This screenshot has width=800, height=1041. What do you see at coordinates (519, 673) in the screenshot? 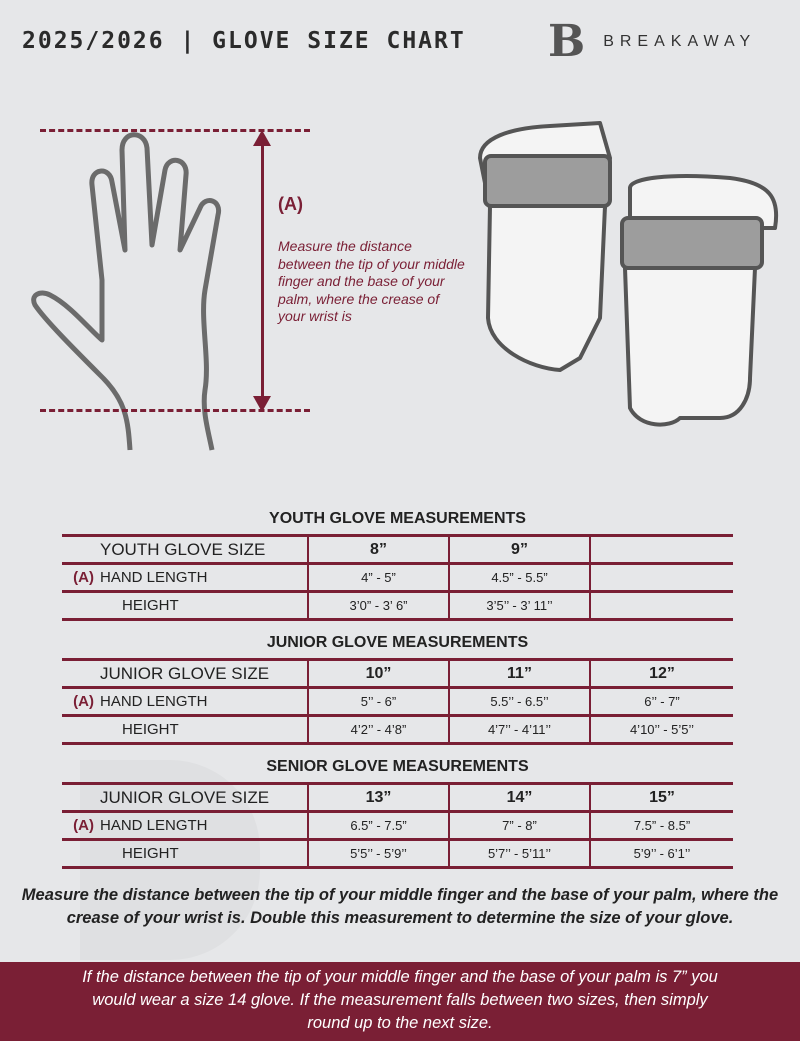
I see `size-cell: 11”` at bounding box center [519, 673].